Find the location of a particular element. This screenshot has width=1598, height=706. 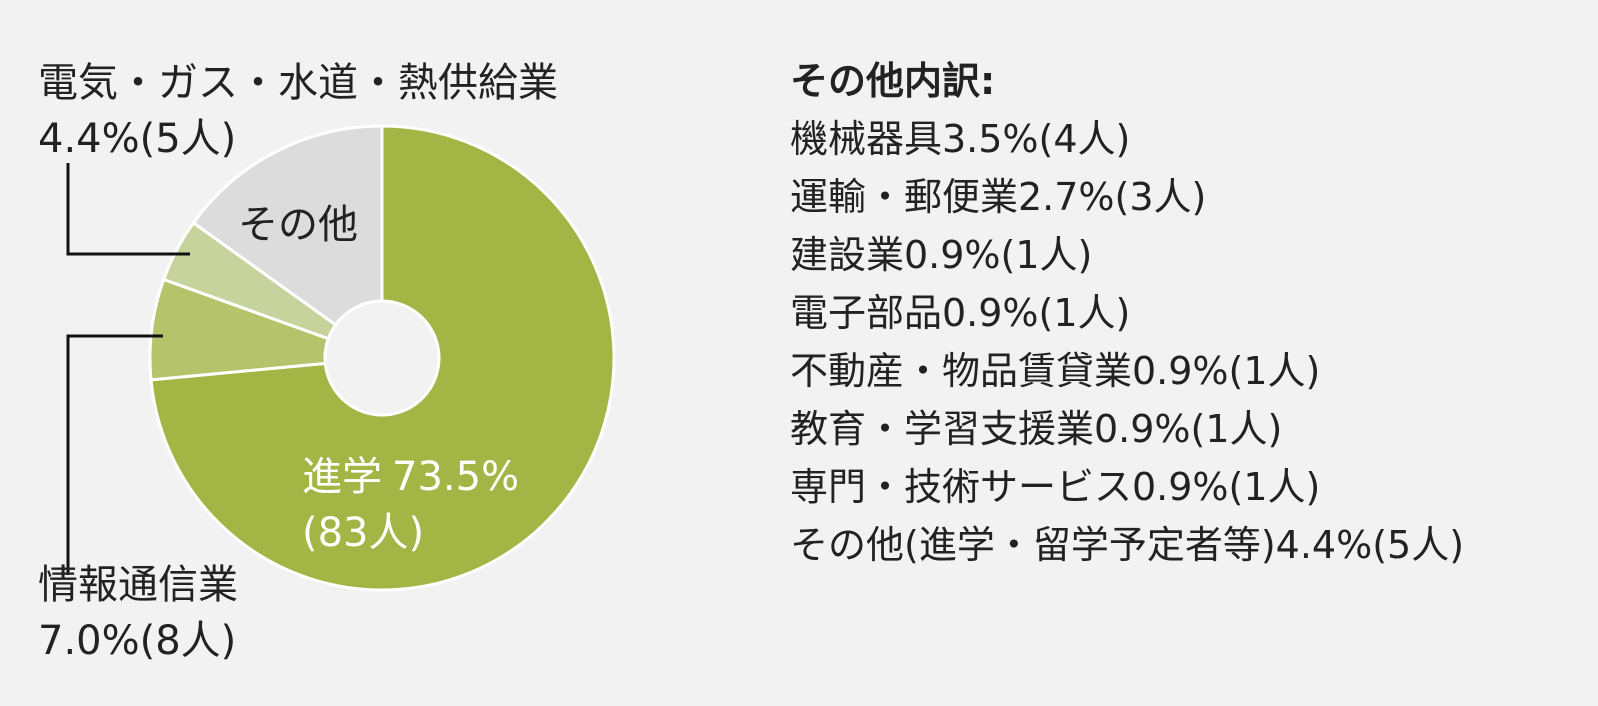

main-slice-count: (83人) is located at coordinates (363, 533).